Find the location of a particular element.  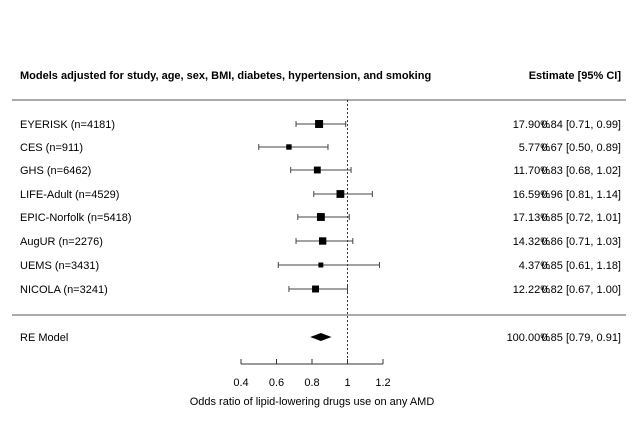

study-weight: 4.37% is located at coordinates (534, 266).